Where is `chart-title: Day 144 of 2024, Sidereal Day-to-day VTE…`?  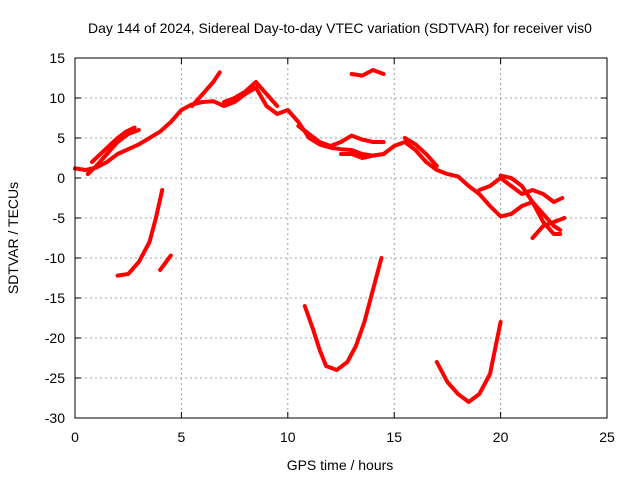
chart-title: Day 144 of 2024, Sidereal Day-to-day VTE… is located at coordinates (340, 28).